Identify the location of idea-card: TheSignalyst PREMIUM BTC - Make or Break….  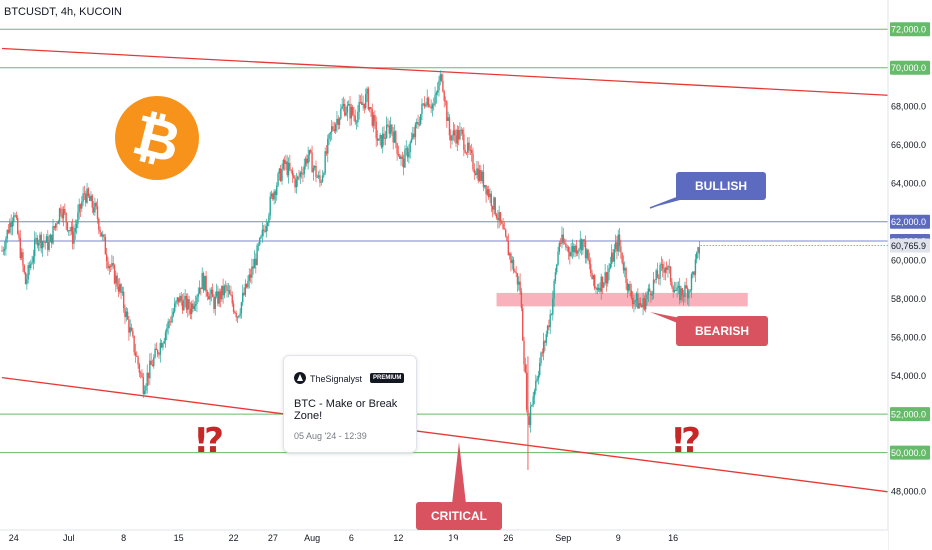
(350, 404).